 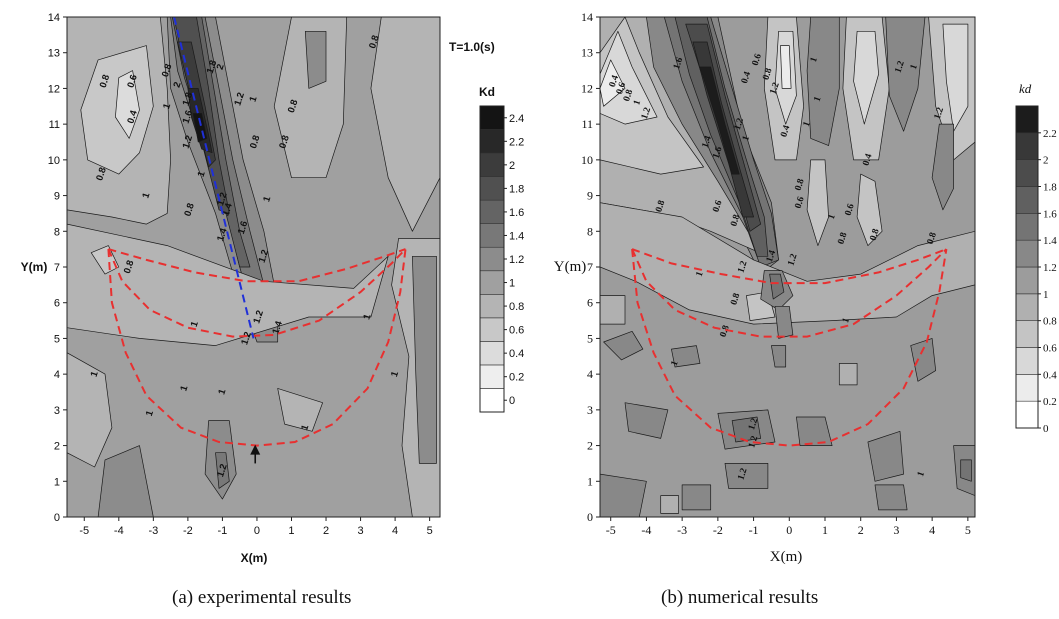 What do you see at coordinates (261, 597) in the screenshot?
I see `panel-caption: (a) experimental results` at bounding box center [261, 597].